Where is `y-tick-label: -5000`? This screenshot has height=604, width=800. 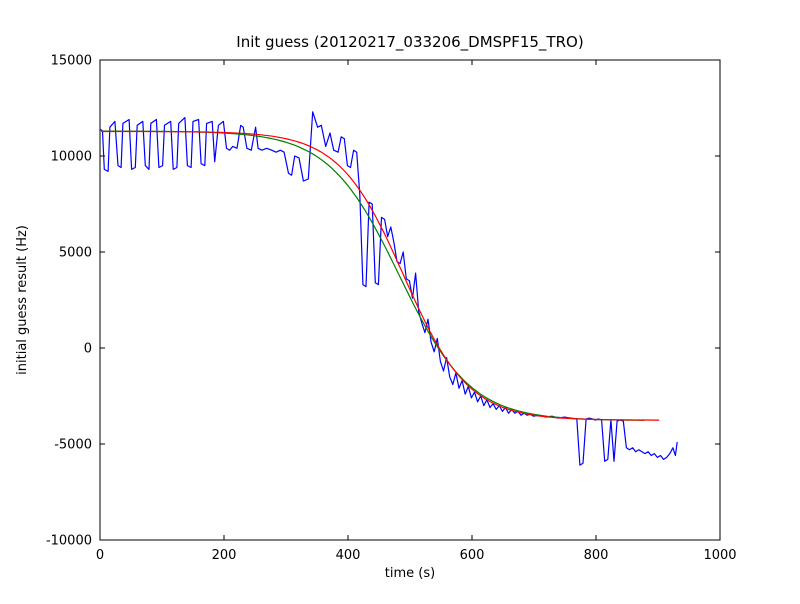
y-tick-label: -5000 is located at coordinates (73, 445).